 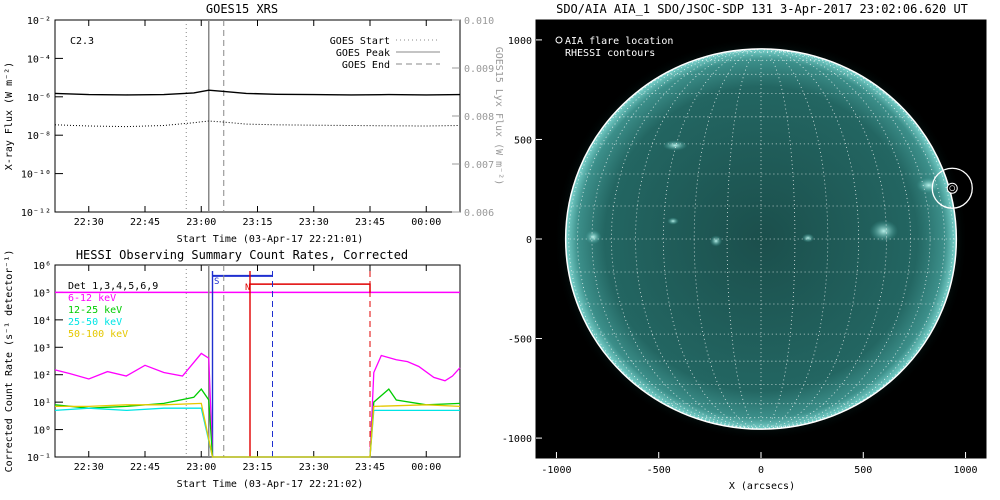 What do you see at coordinates (92, 298) in the screenshot?
I see `hessi-legend-6-12: 6-12 keV` at bounding box center [92, 298].